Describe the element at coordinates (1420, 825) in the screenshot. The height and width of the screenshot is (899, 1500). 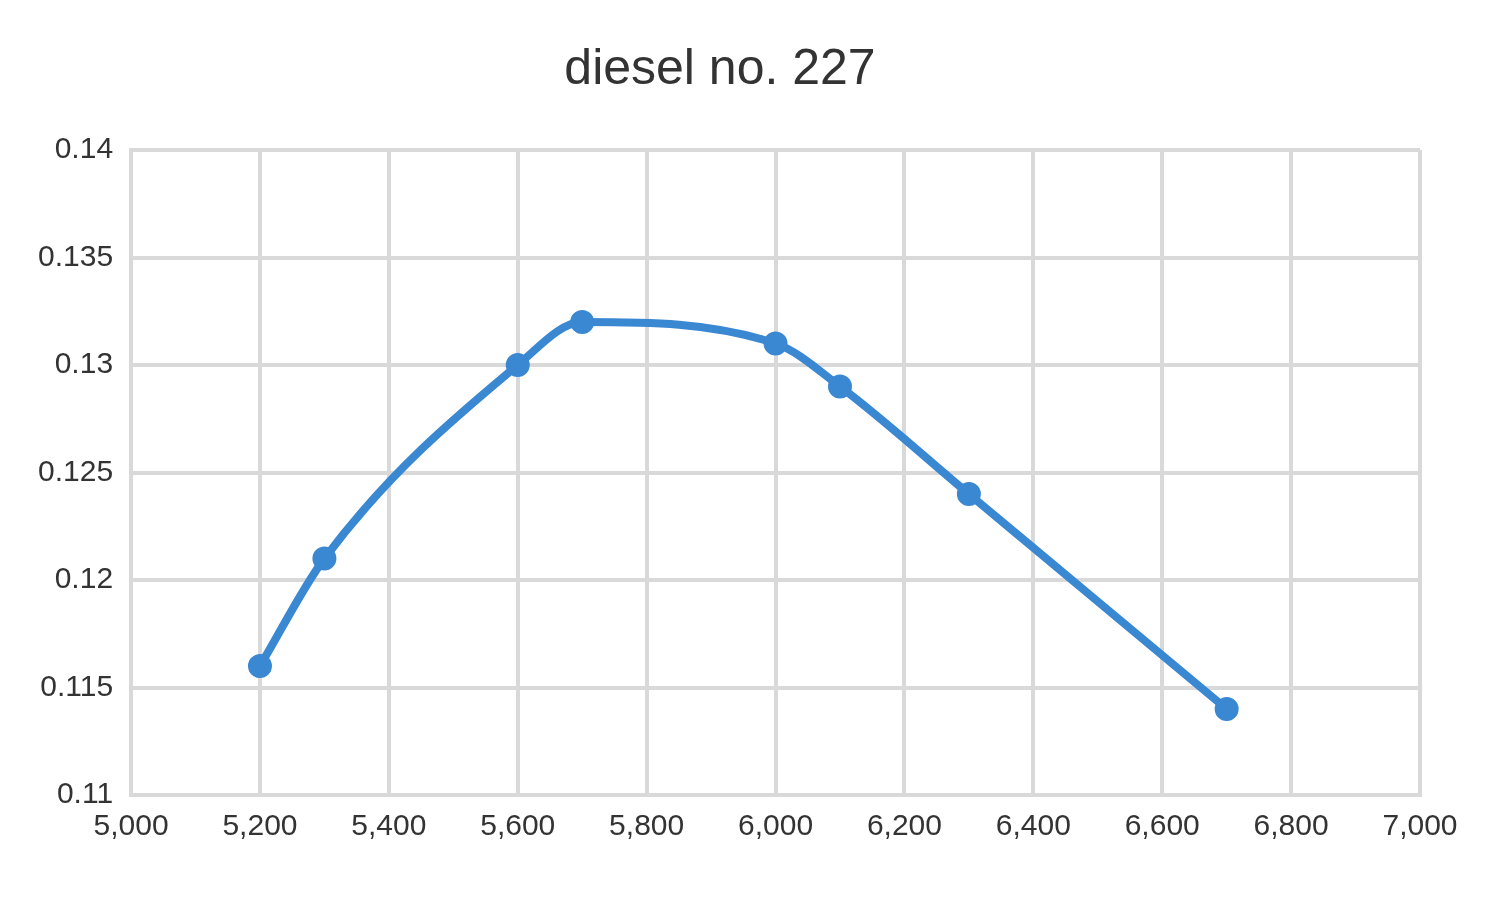
I see `x-tick-label: 7,000` at that location.